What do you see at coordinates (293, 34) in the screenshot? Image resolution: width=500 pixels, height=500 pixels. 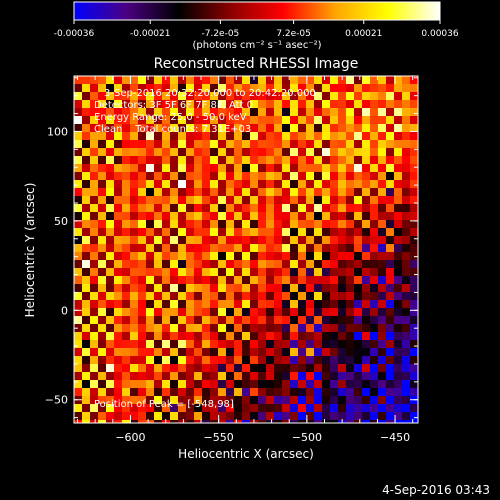 I see `colorbar-tick-label: 7.2e-05` at bounding box center [293, 34].